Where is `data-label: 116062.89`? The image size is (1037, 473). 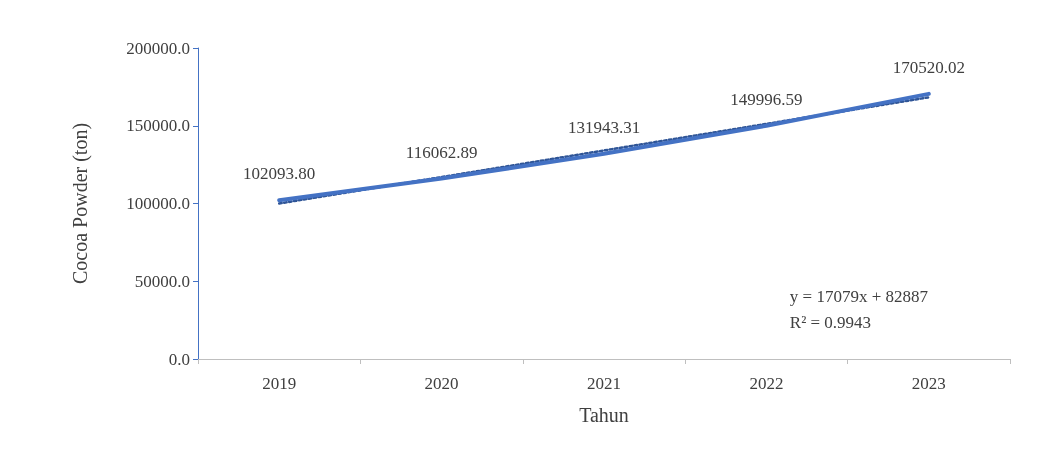
data-label: 116062.89 is located at coordinates (441, 152).